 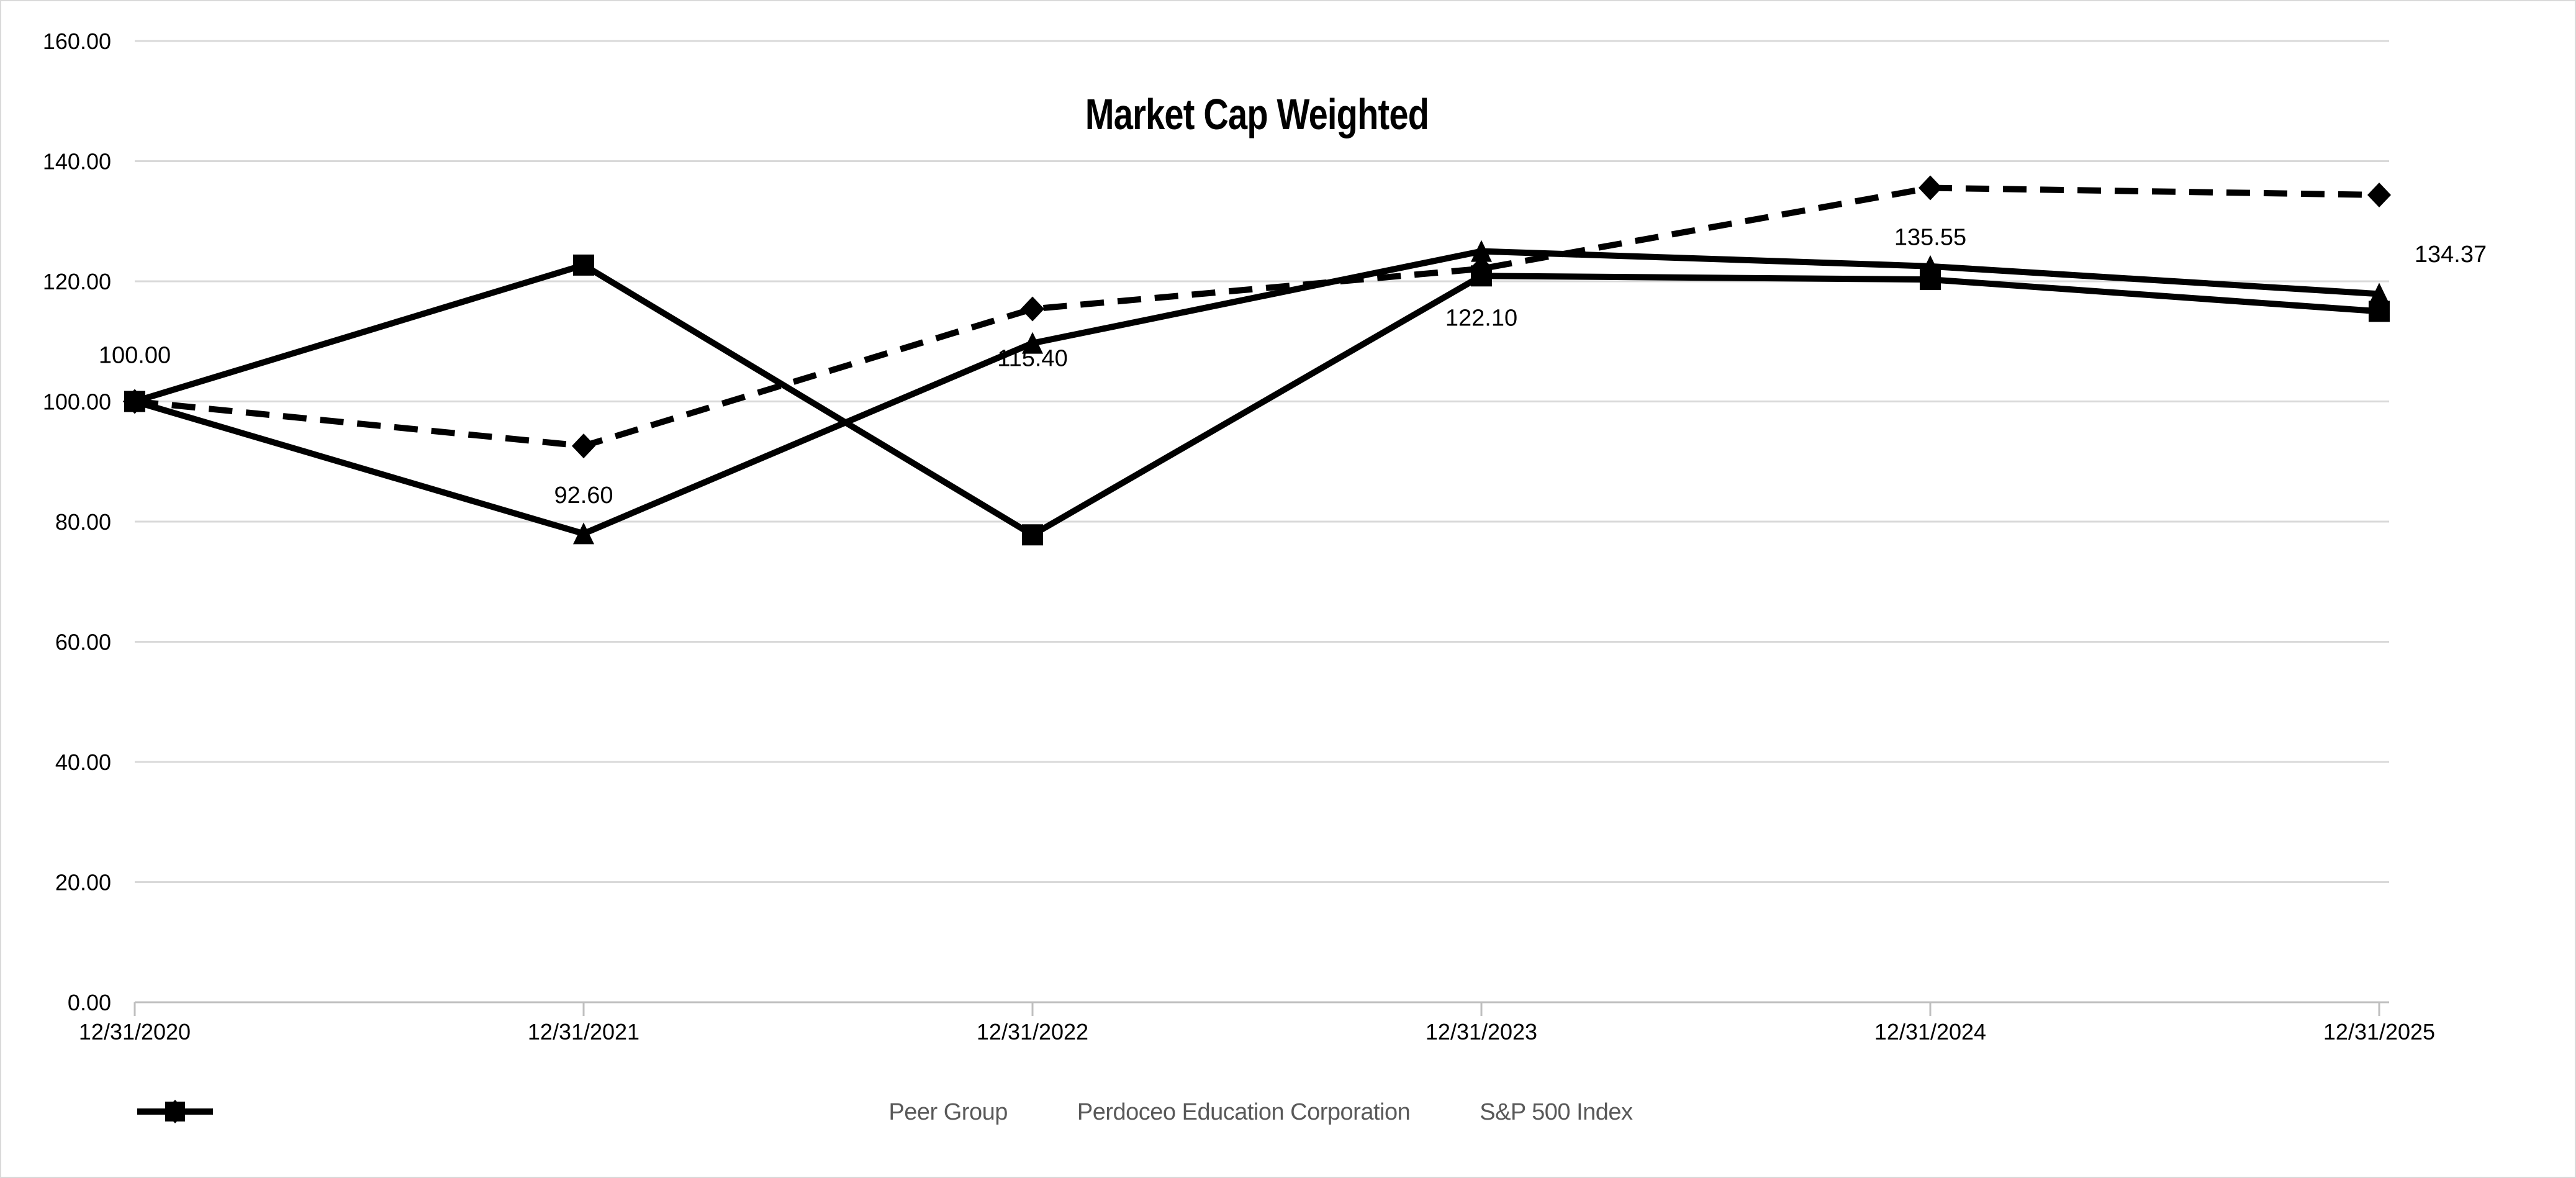 I want to click on legend-label-peer-group: Peer Group, so click(x=948, y=1112).